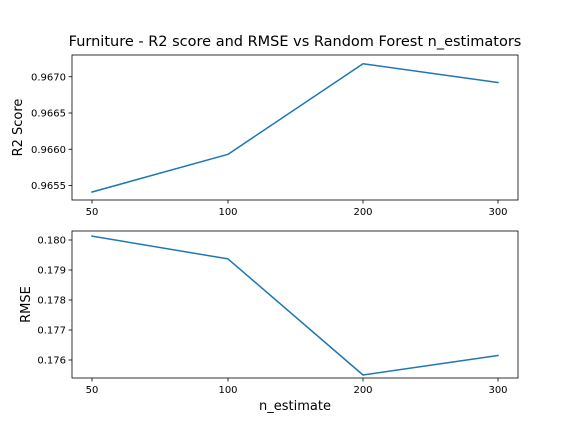 The width and height of the screenshot is (576, 432). What do you see at coordinates (295, 406) in the screenshot?
I see `x-axis-title: n_estimate` at bounding box center [295, 406].